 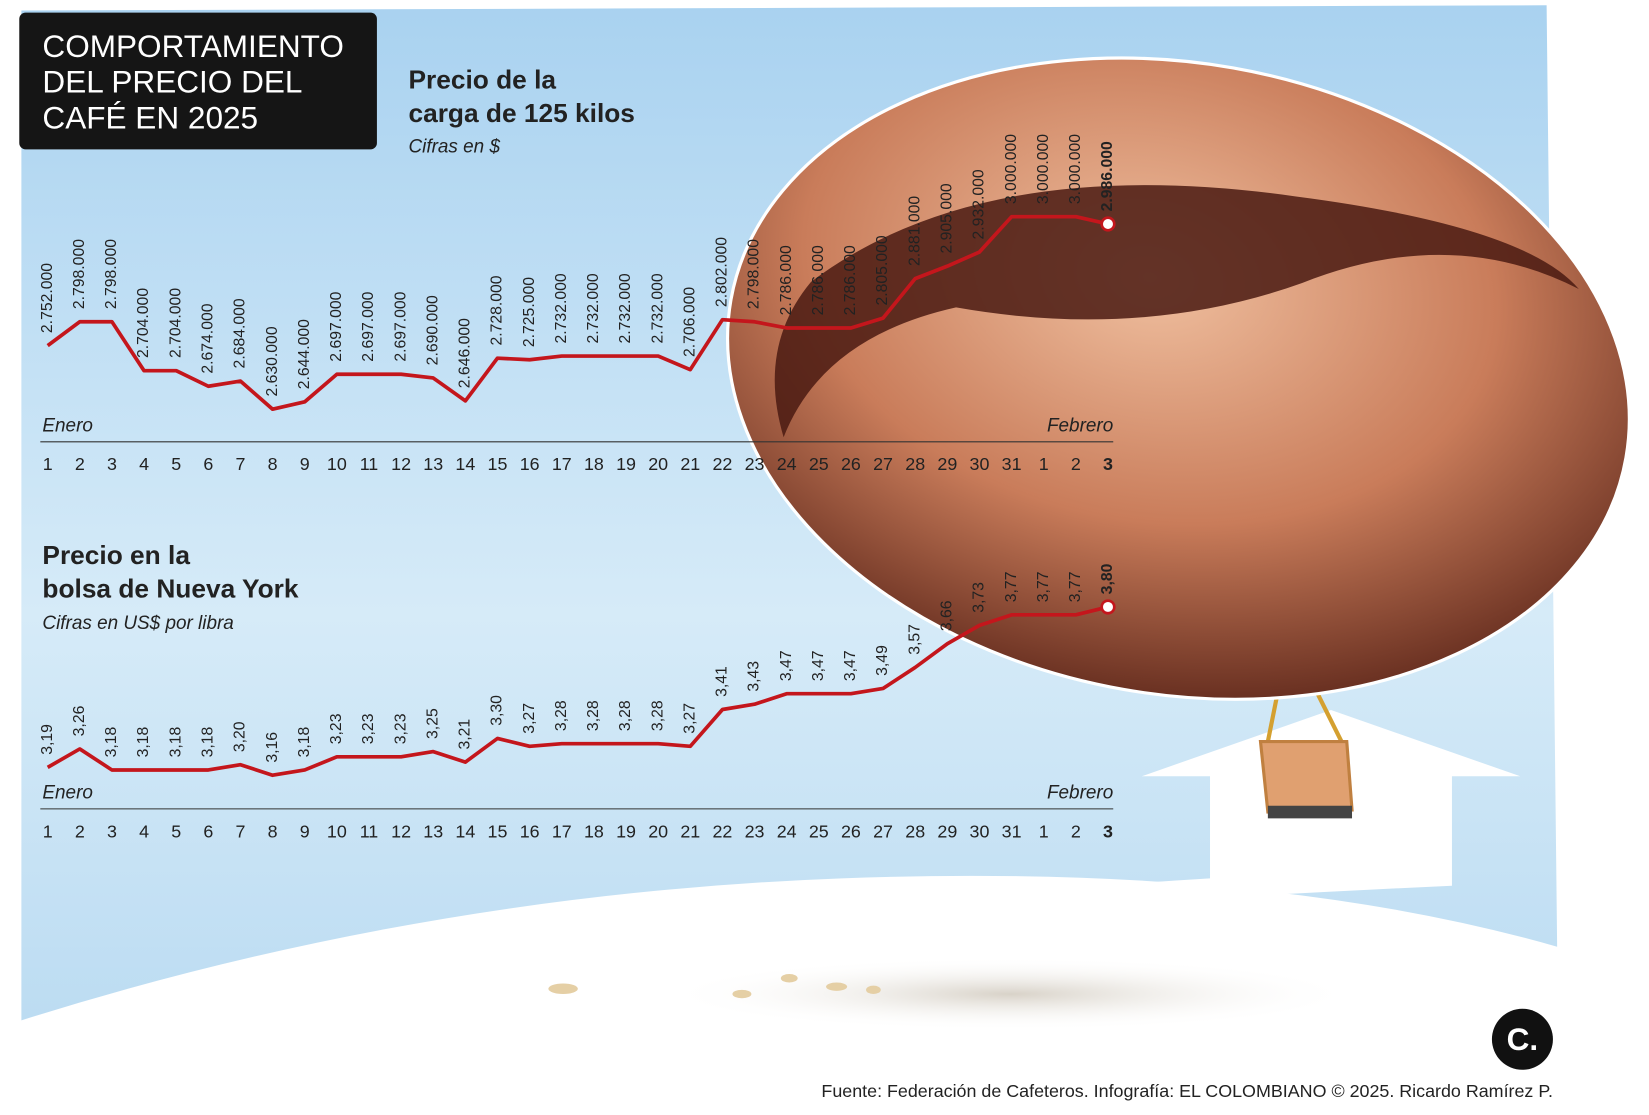 I want to click on value-label: 3,73, so click(x=979, y=597).